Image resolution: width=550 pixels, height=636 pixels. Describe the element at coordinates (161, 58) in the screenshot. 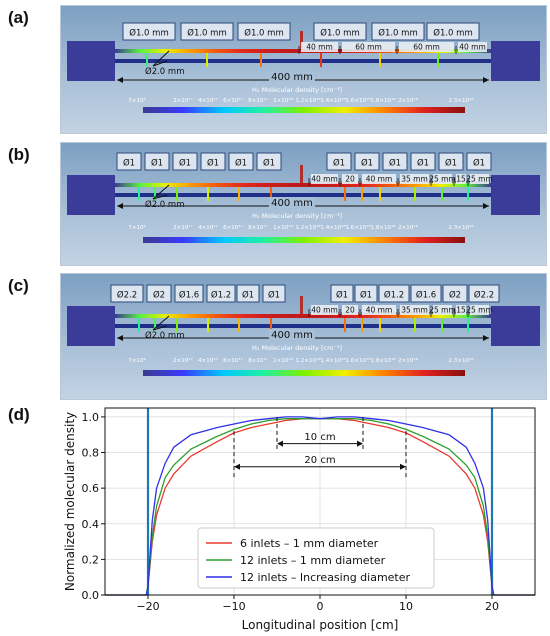

I see `tube-diameter-arrow` at that location.